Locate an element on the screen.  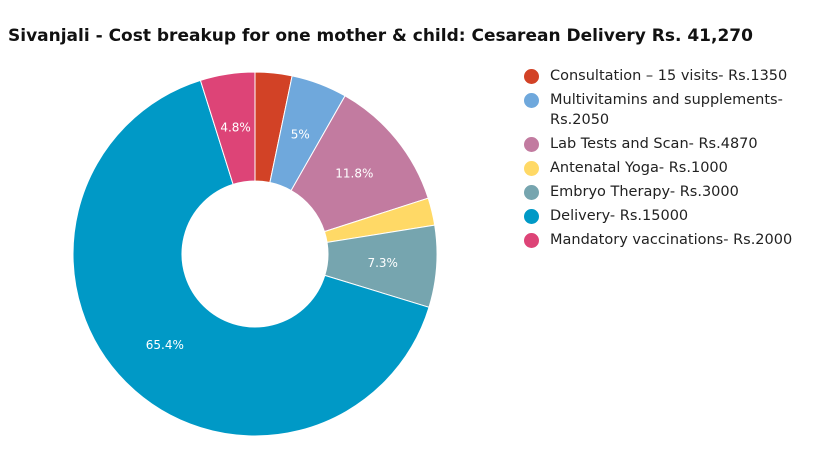
legend-label: Antenatal Yoga- Rs.1000 is located at coordinates (639, 168).